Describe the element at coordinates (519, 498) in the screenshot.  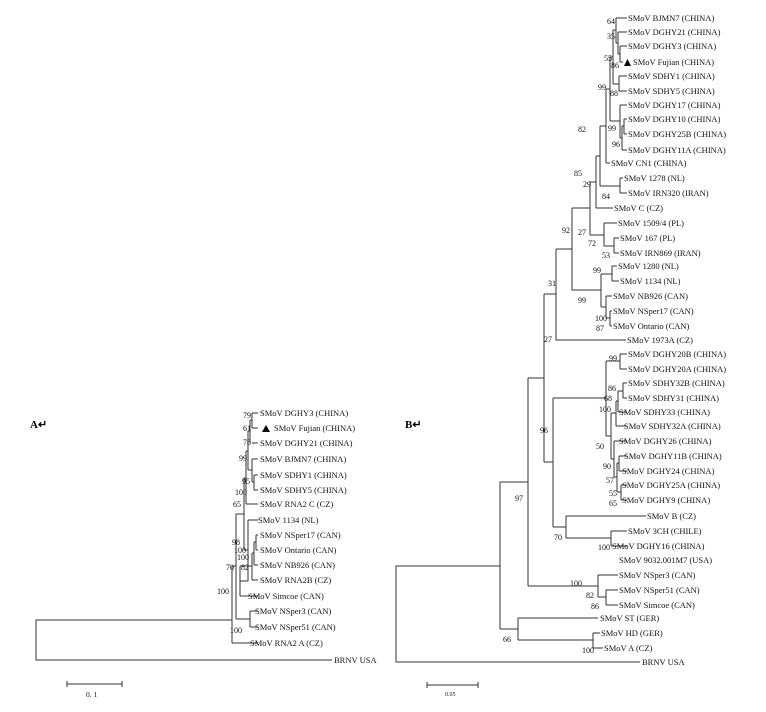
I see `bootstrap-value: 97` at that location.